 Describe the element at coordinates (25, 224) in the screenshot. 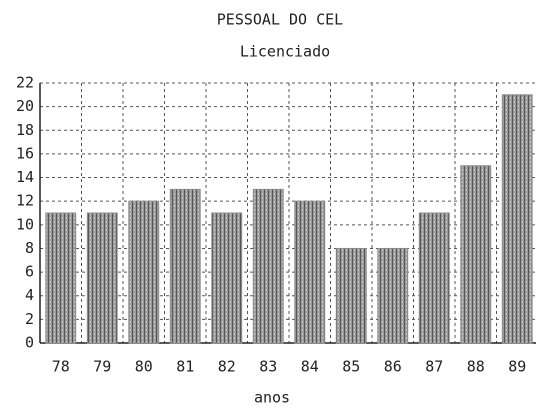

I see `y-tick-label: 10` at that location.